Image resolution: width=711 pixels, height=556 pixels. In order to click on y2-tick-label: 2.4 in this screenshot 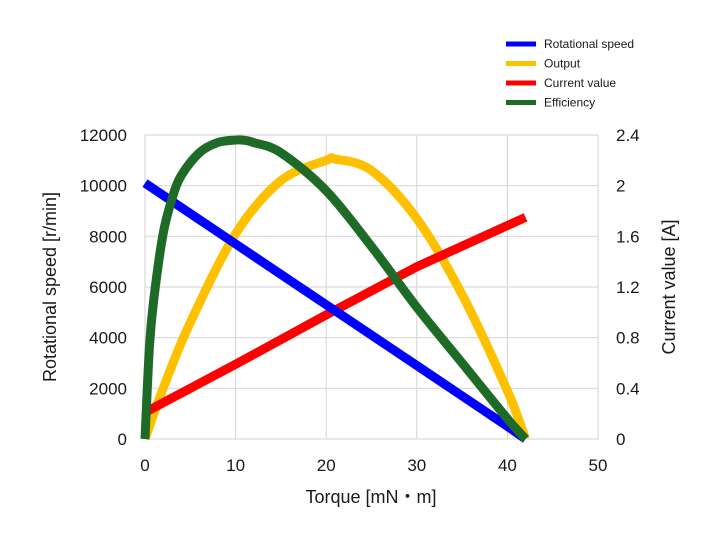, I will do `click(628, 135)`.